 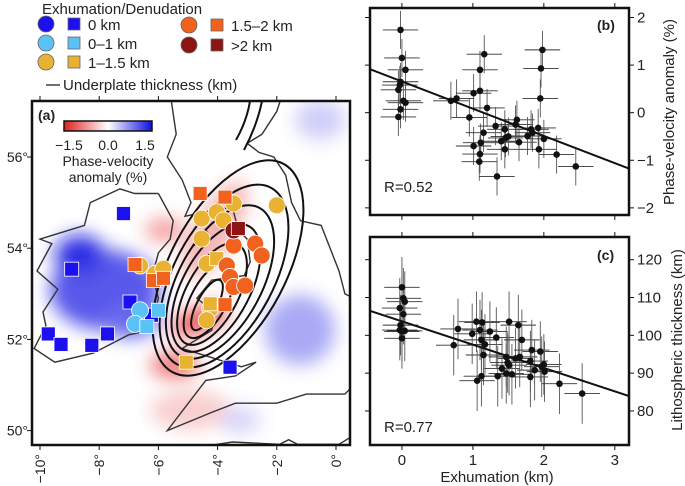 What do you see at coordinates (408, 427) in the screenshot?
I see `correlation-annotation-c: R=0.77` at bounding box center [408, 427].